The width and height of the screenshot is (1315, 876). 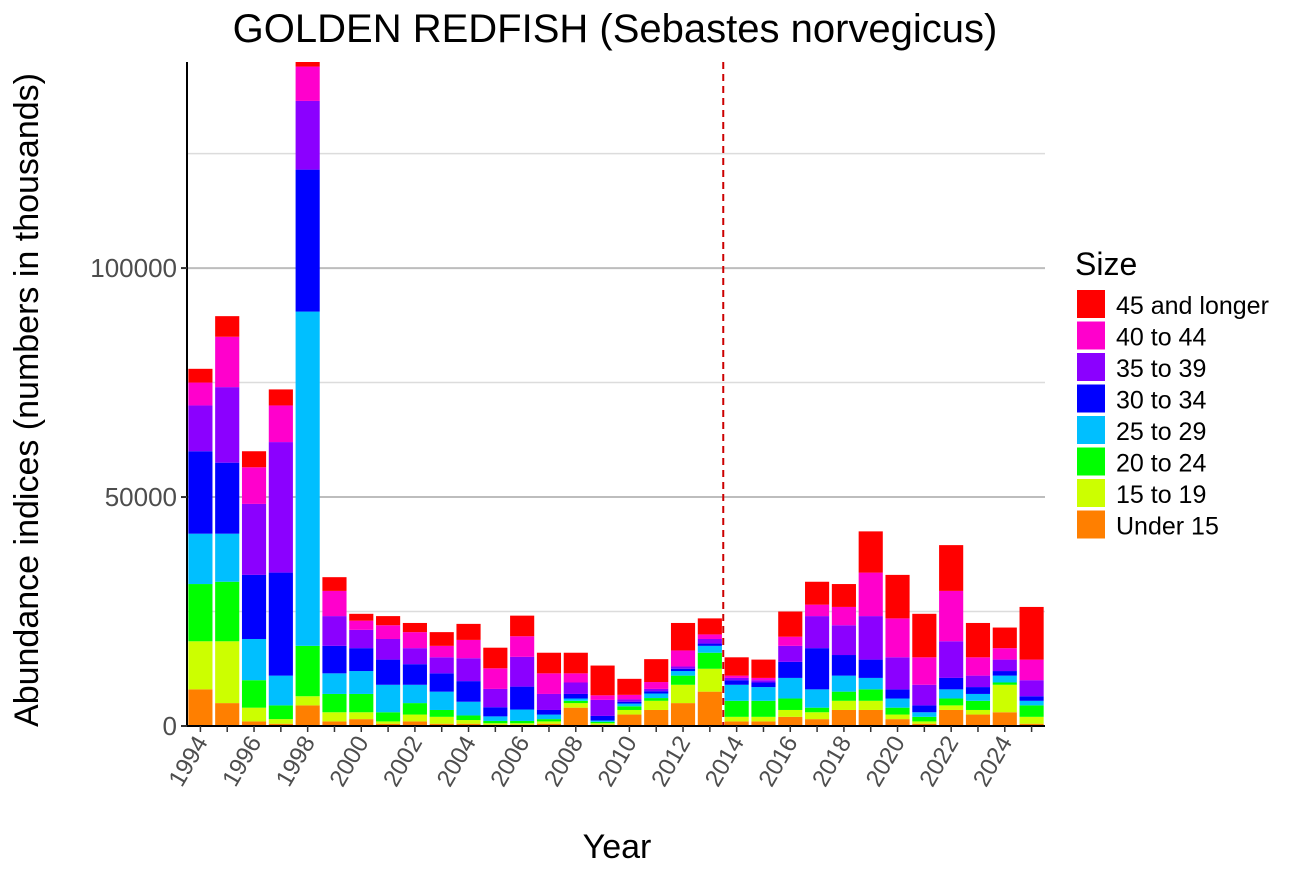 I want to click on y-tick-label: 100000, so click(x=133, y=268).